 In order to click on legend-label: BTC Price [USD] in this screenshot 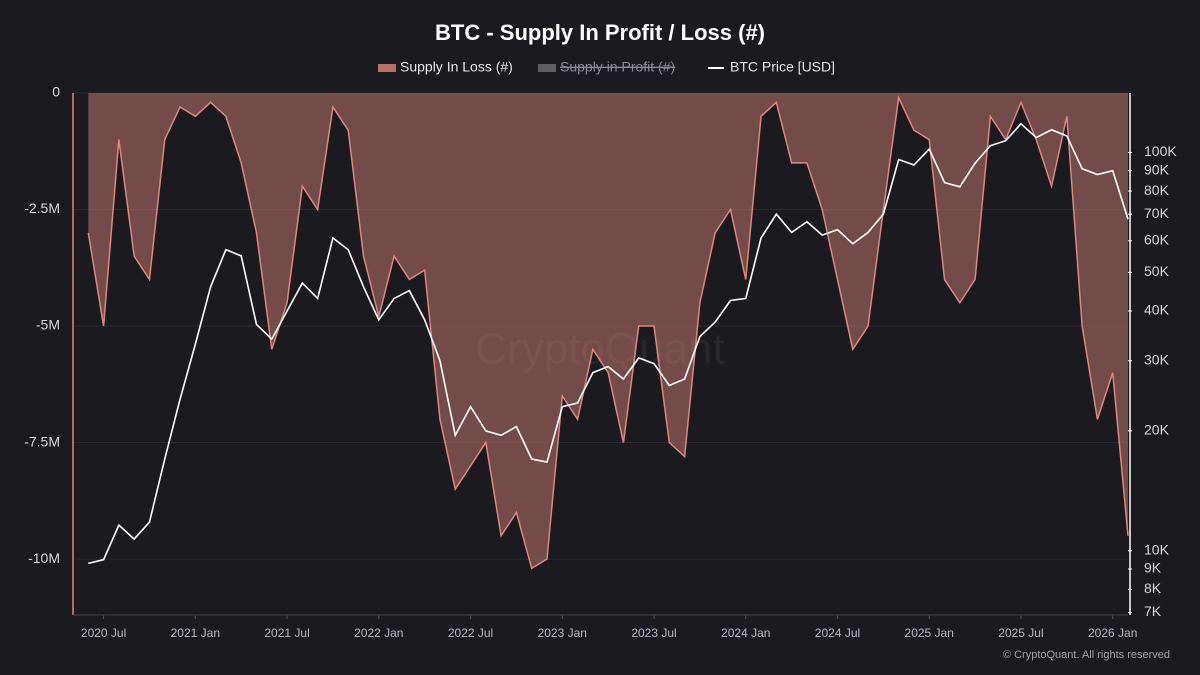, I will do `click(782, 67)`.